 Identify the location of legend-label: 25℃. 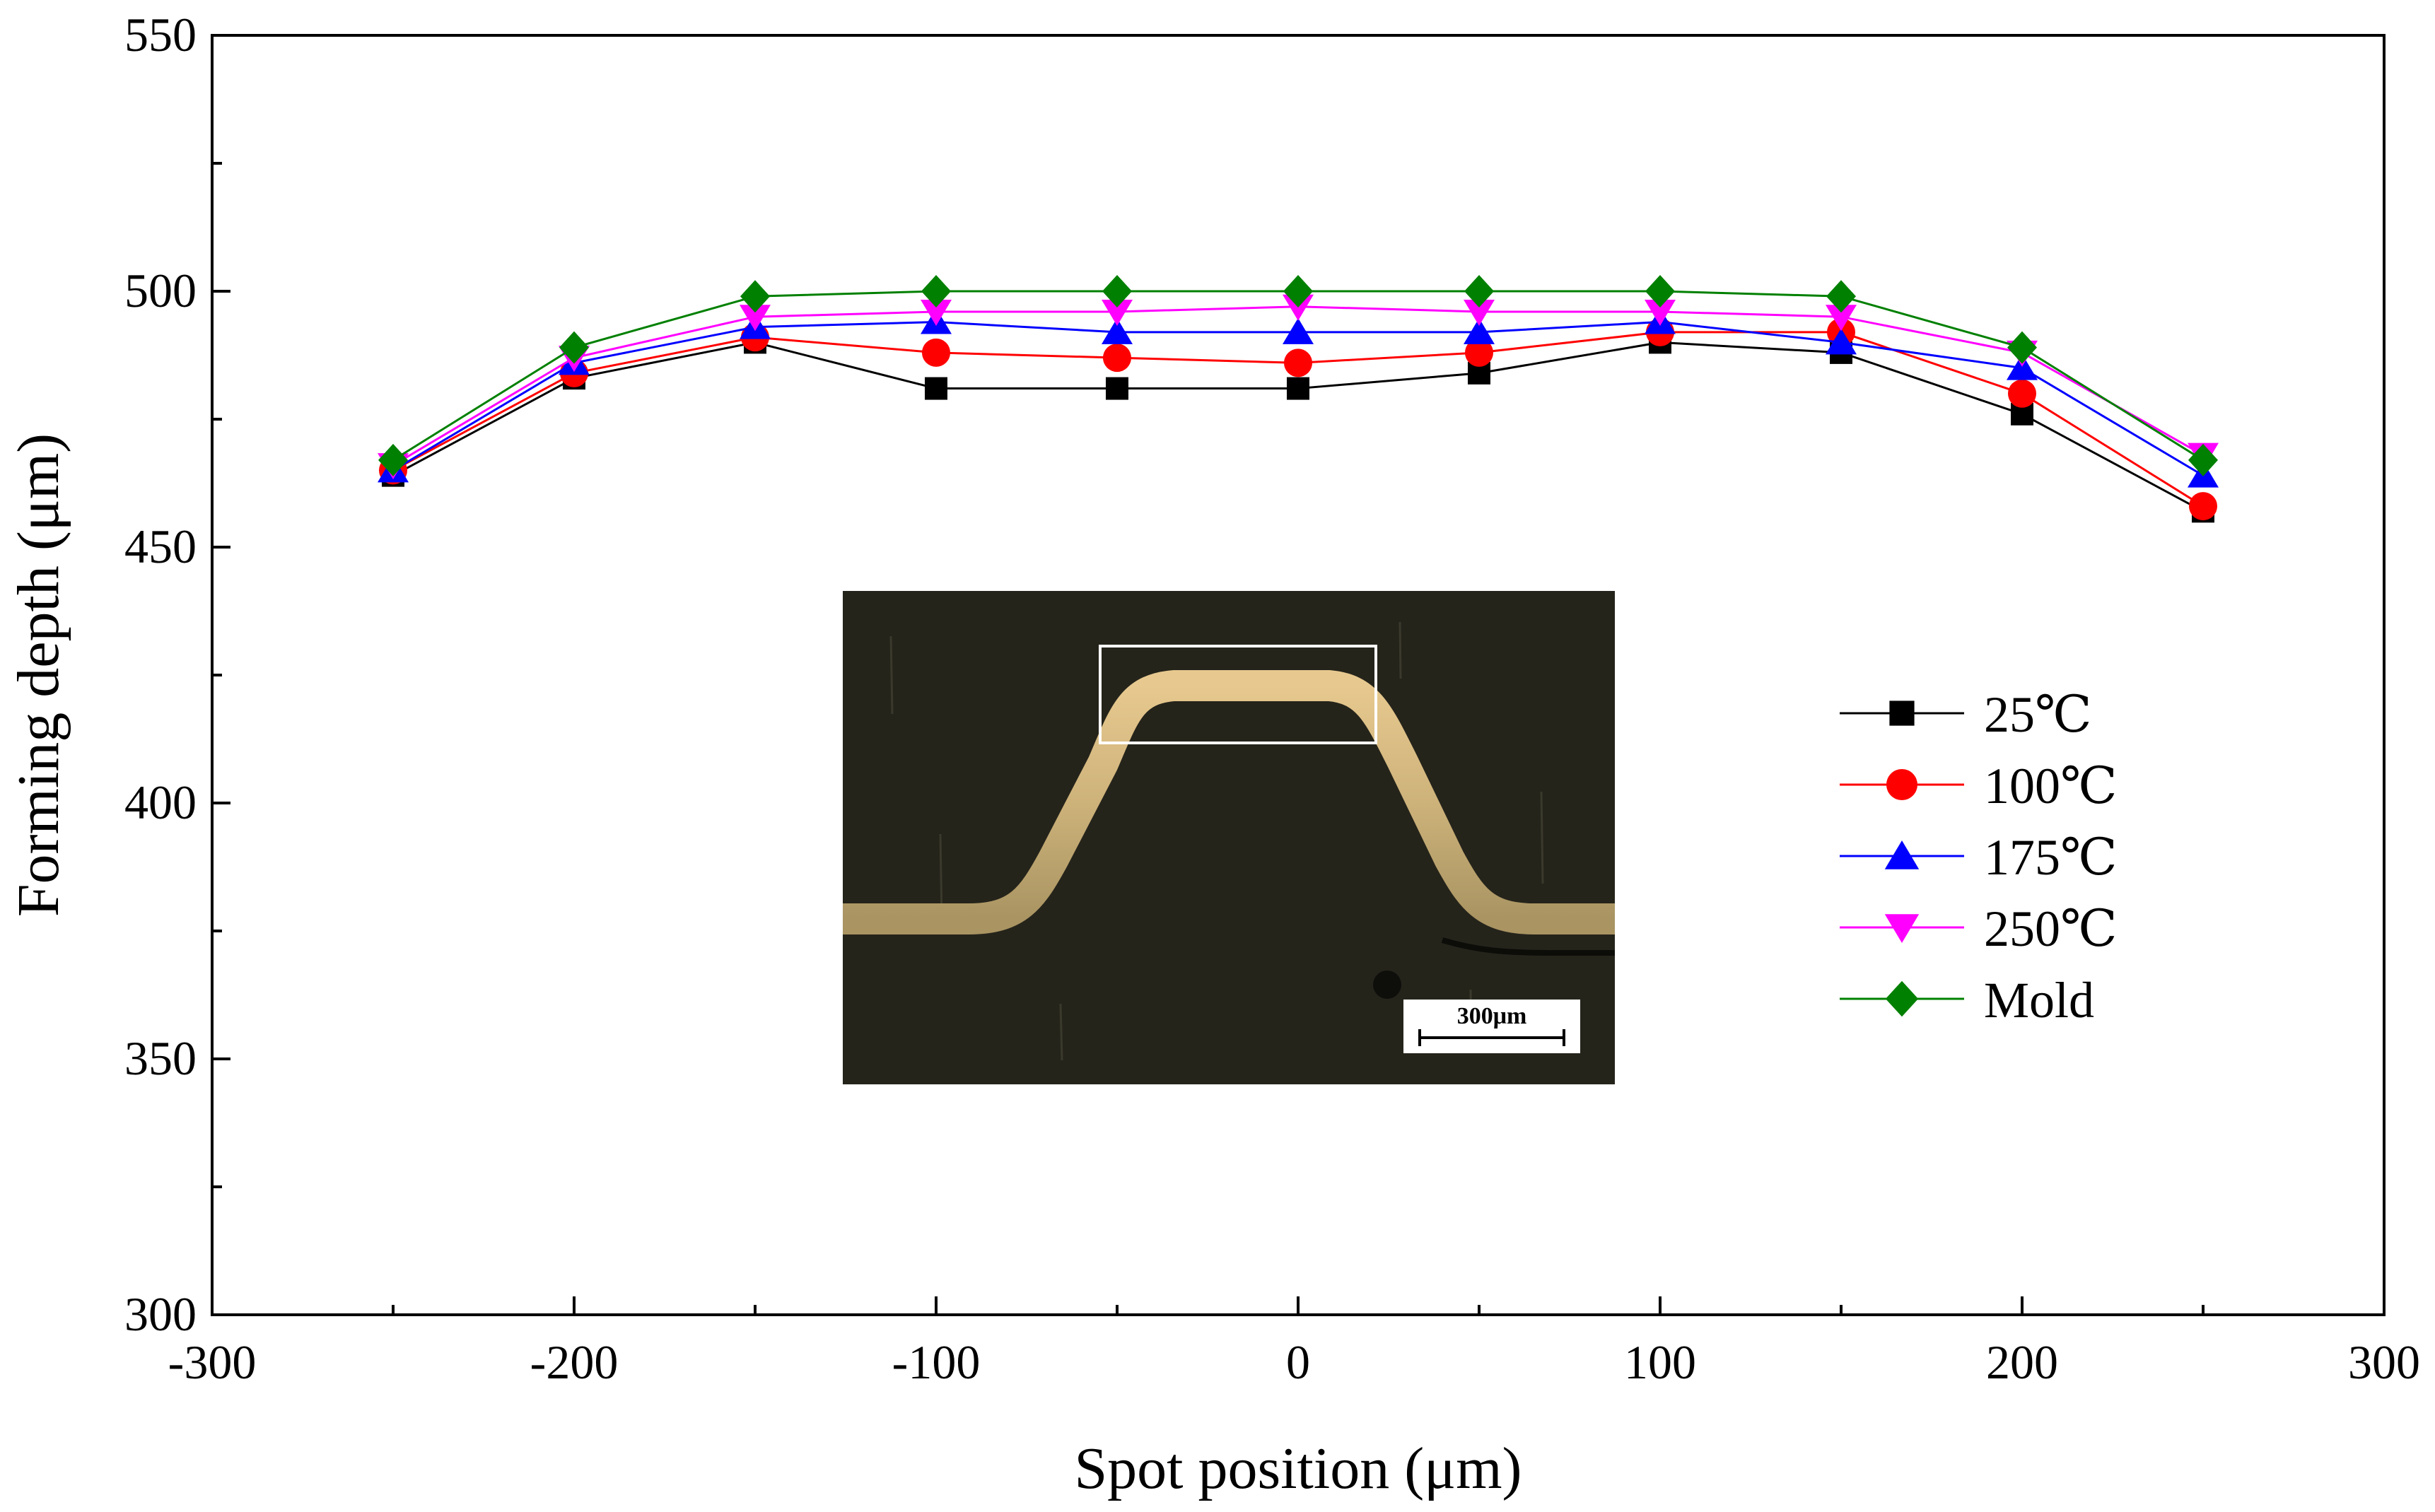
(2038, 714).